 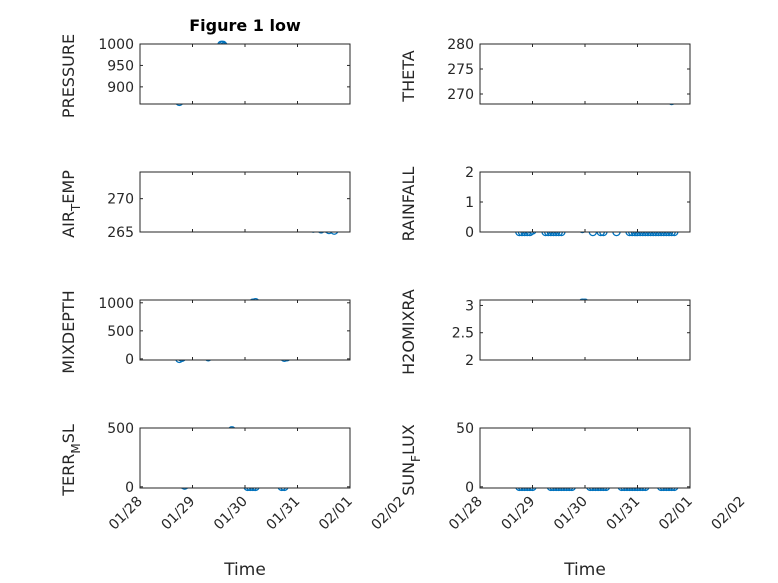 I want to click on y-tick-label: 1, so click(x=469, y=203).